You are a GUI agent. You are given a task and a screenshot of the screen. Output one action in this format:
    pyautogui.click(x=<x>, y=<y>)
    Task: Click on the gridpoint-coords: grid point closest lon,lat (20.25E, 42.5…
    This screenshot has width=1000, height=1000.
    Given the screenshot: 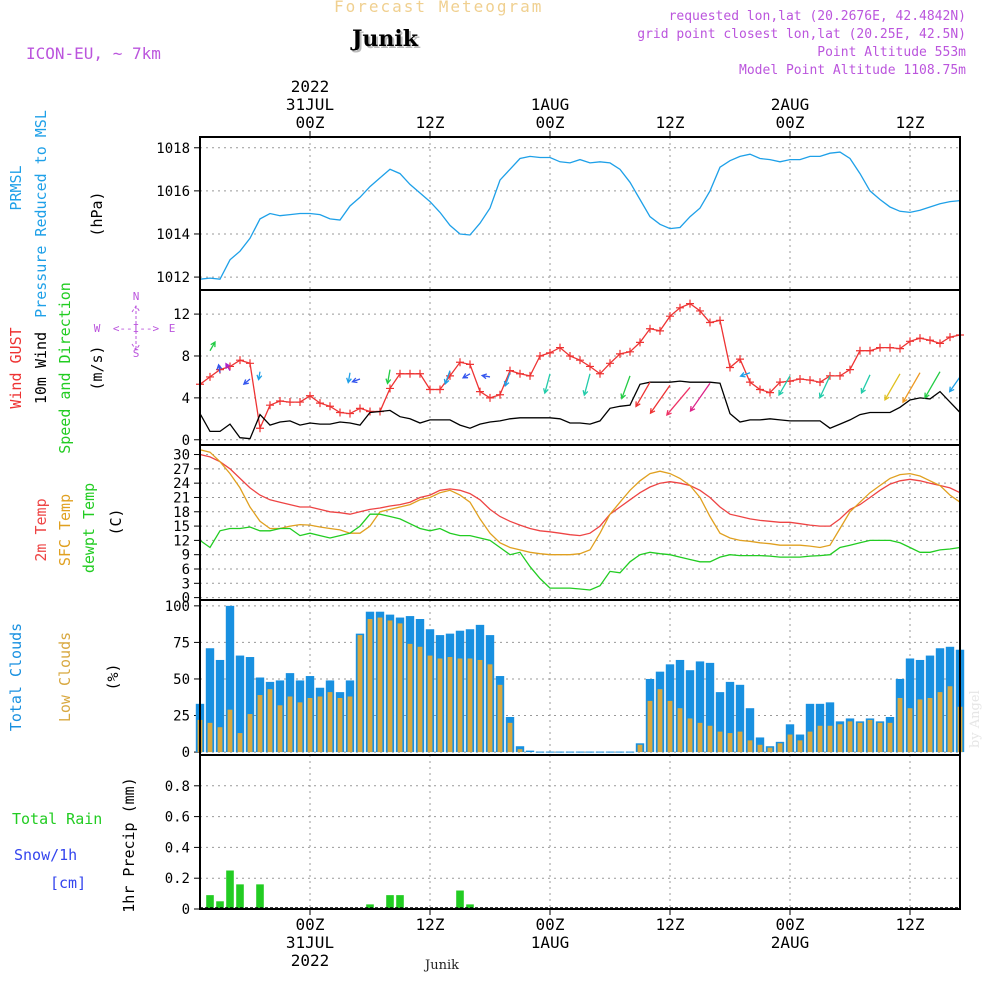 What is the action you would take?
    pyautogui.click(x=801, y=34)
    